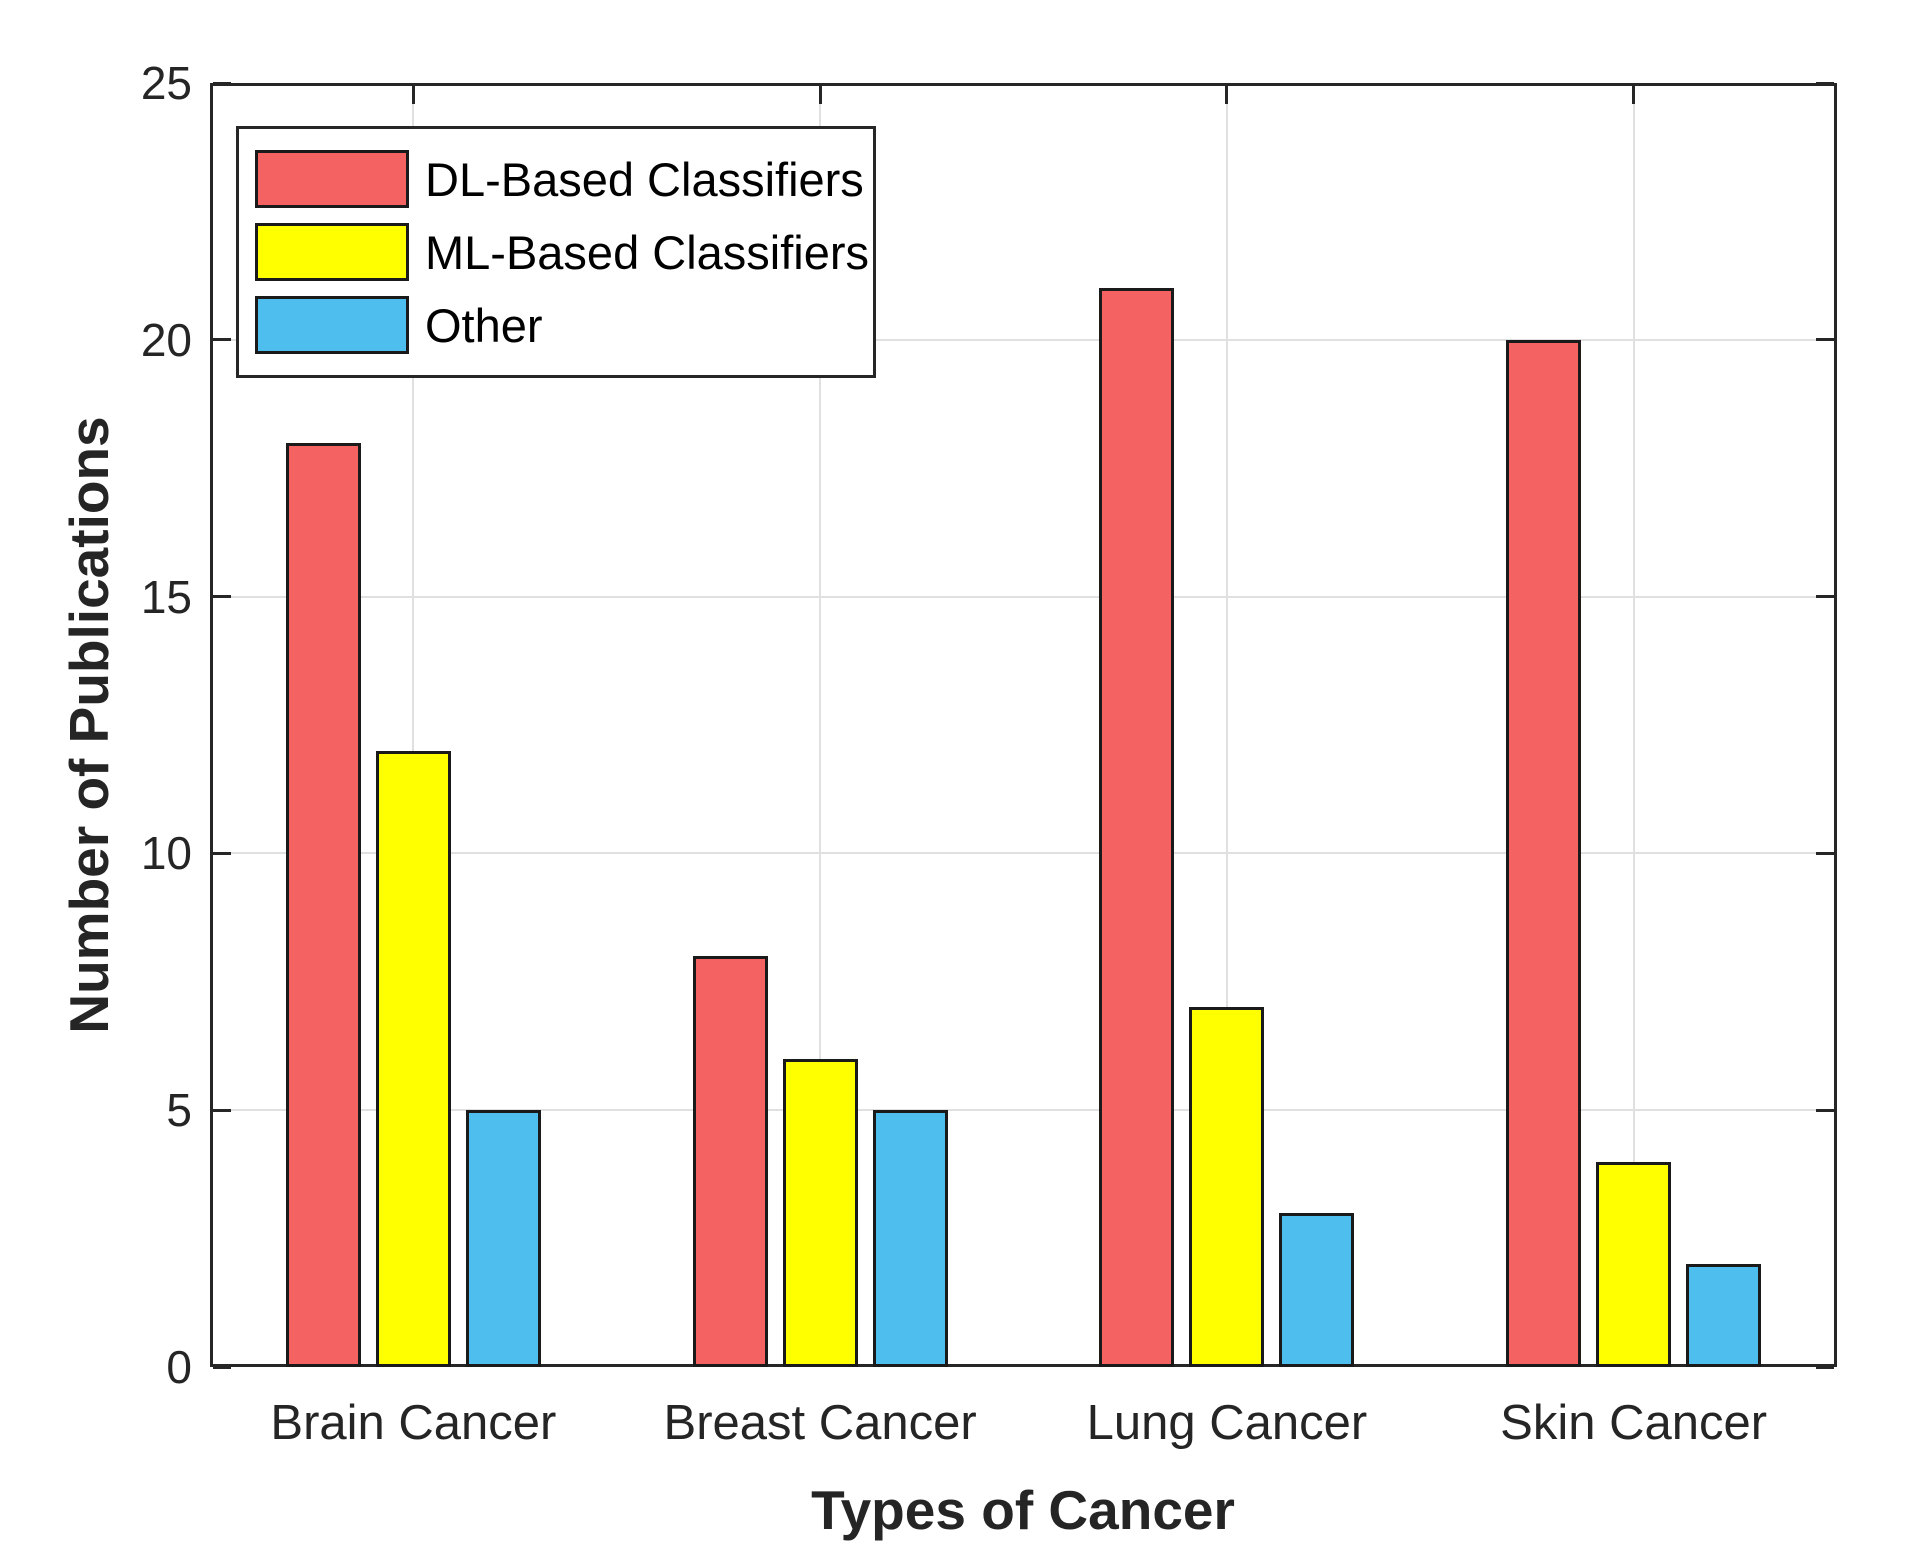  I want to click on y-tick-label-15: 15, so click(166, 596).